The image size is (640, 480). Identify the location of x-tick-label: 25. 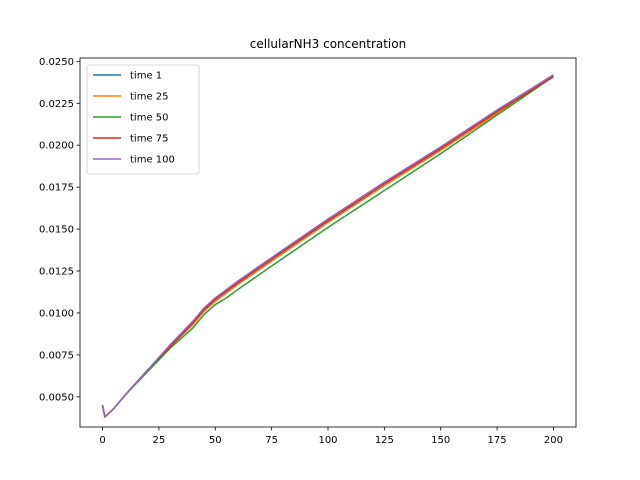
(159, 440).